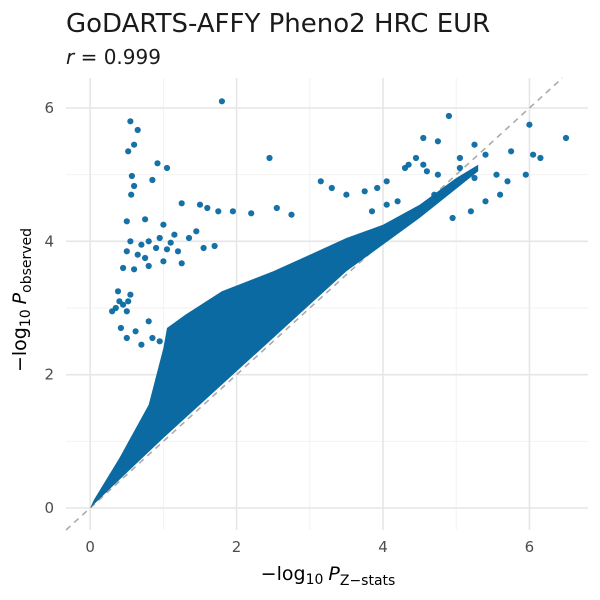 The width and height of the screenshot is (600, 600). I want to click on x-tick-label: 6, so click(530, 547).